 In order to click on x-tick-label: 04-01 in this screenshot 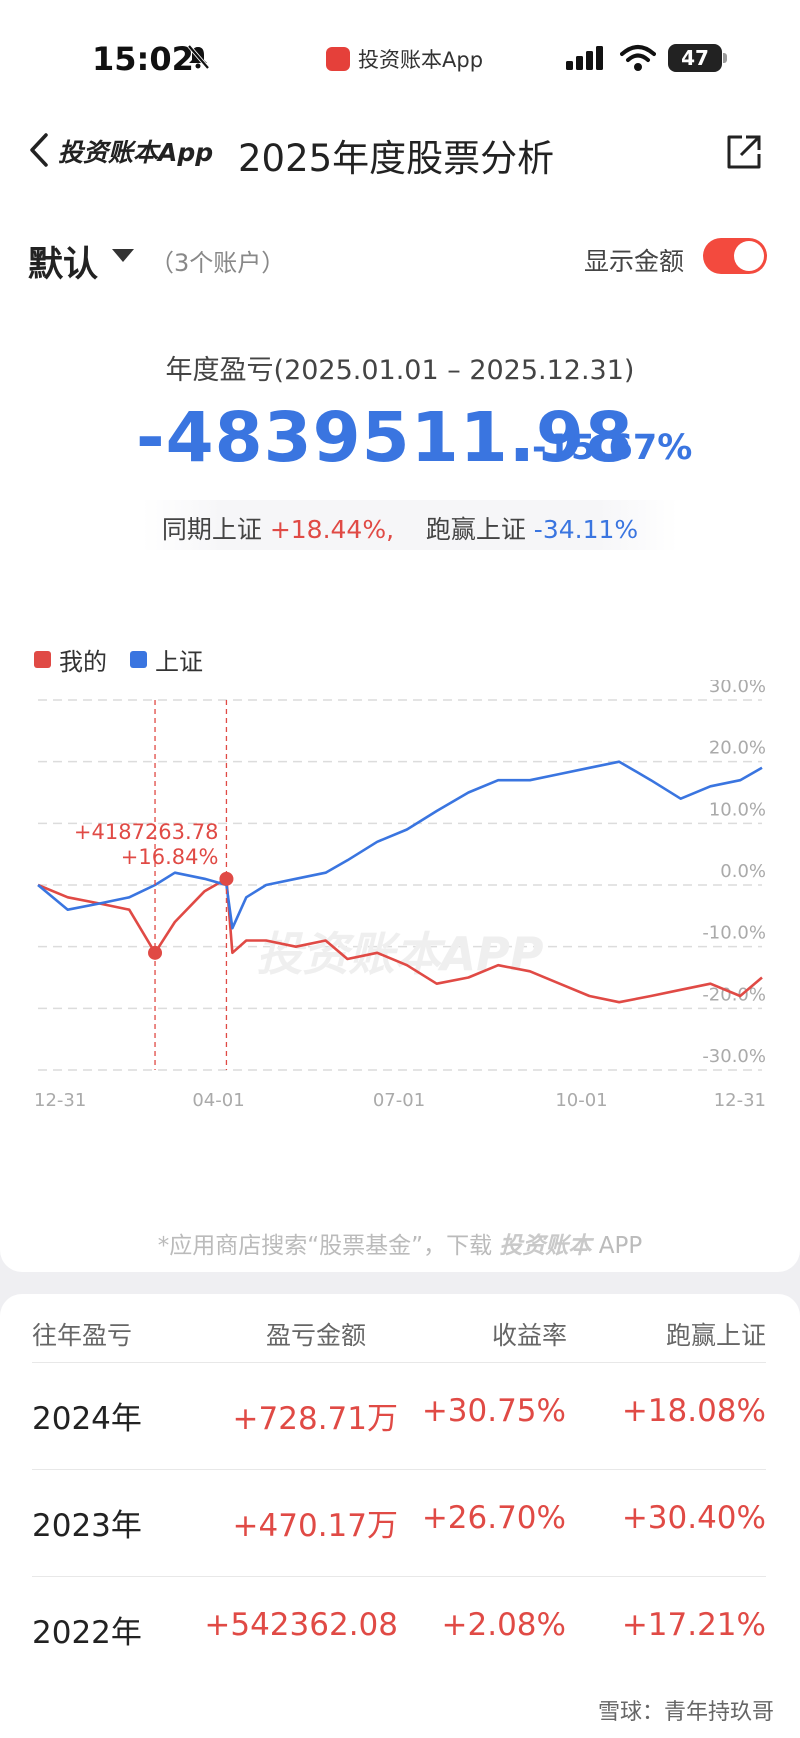, I will do `click(218, 1100)`.